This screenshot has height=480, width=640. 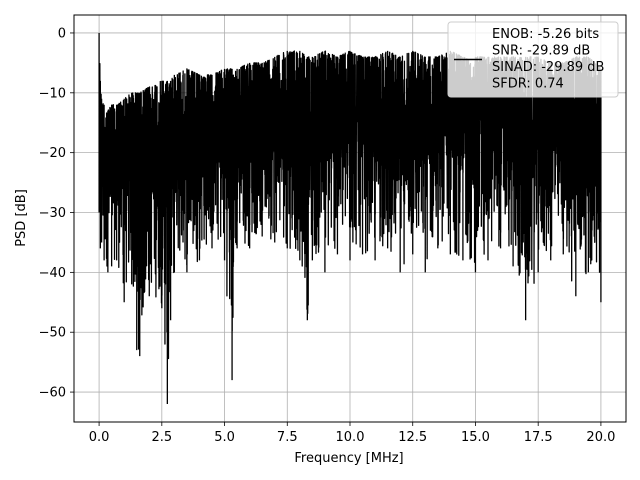 What do you see at coordinates (600, 437) in the screenshot?
I see `x-tick-label: 20.0` at bounding box center [600, 437].